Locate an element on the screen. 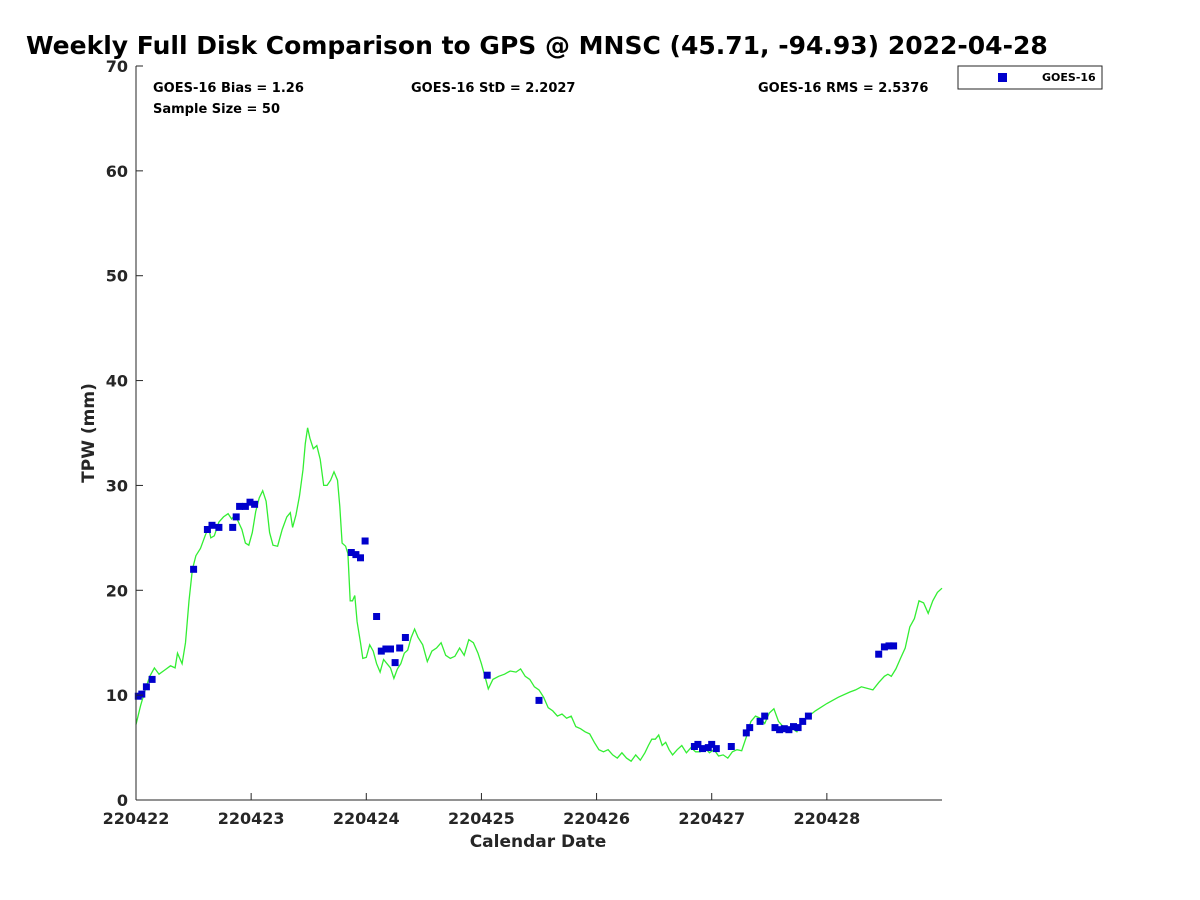 The width and height of the screenshot is (1200, 900). bias-stat: GOES-16 Bias = 1.26 is located at coordinates (228, 88).